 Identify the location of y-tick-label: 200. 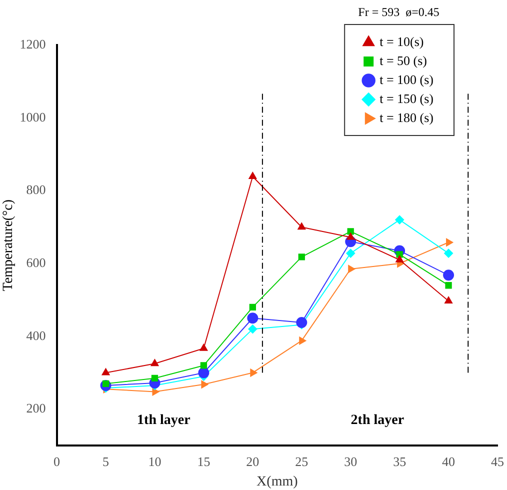
(36, 408).